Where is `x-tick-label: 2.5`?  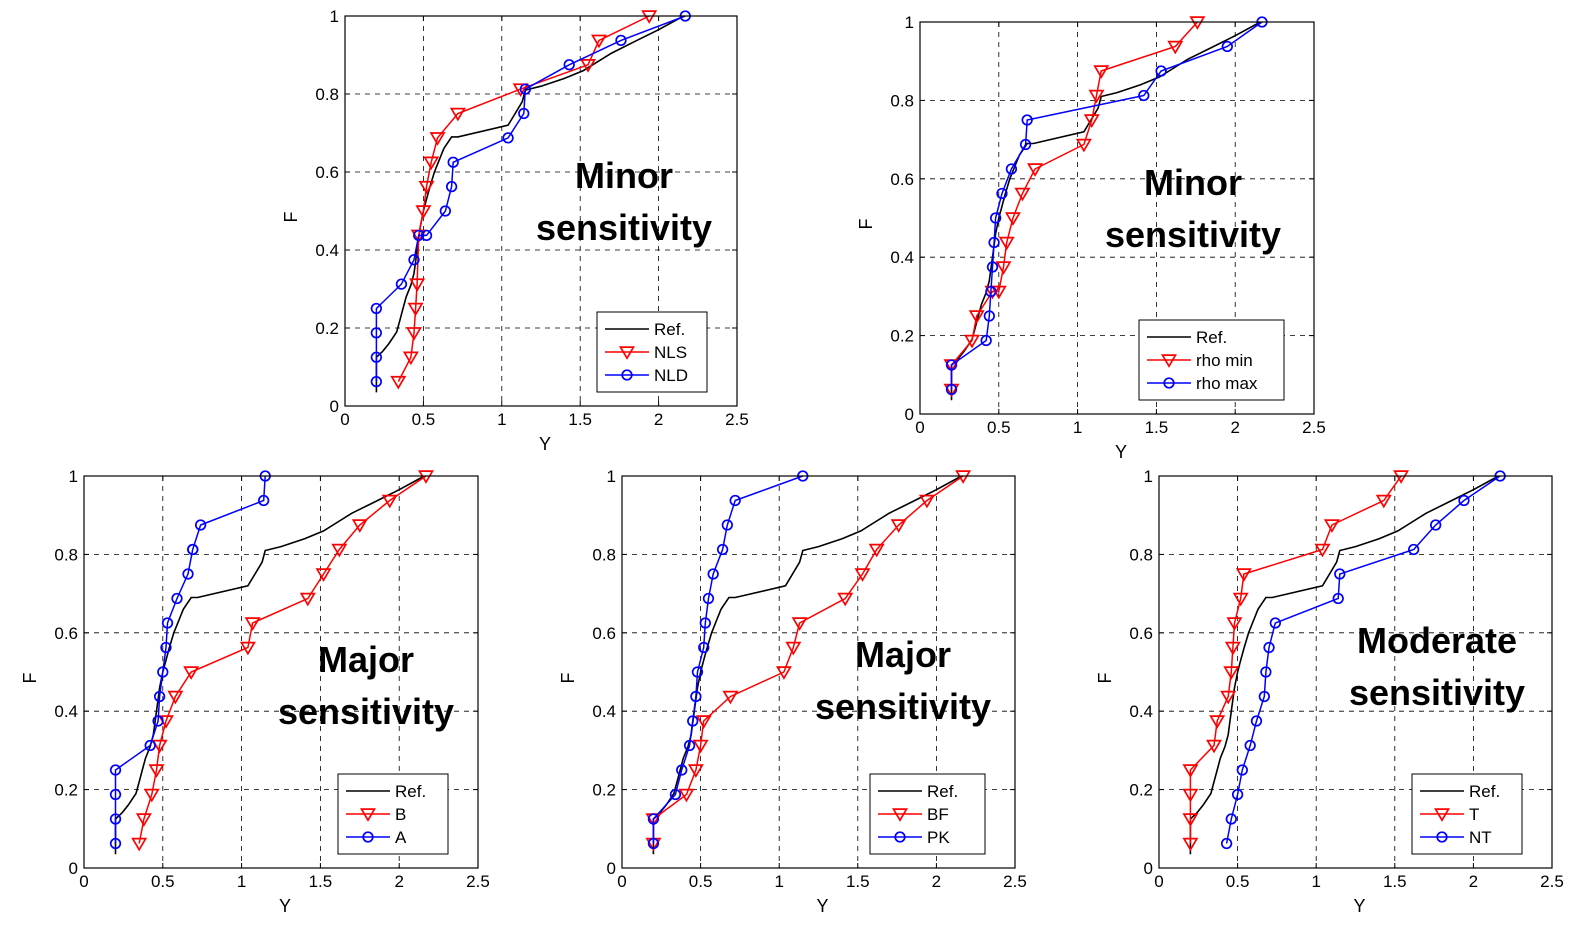 x-tick-label: 2.5 is located at coordinates (737, 419).